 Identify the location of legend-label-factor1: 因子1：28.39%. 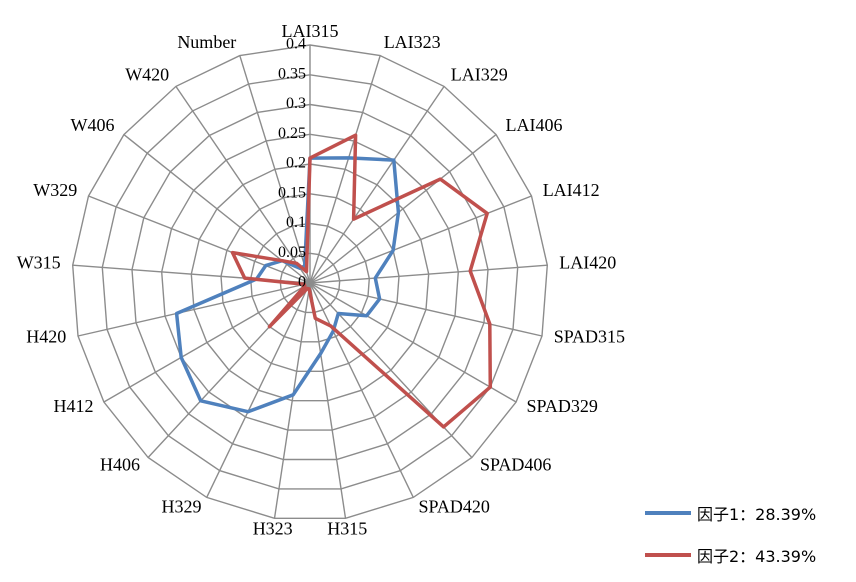
(757, 514).